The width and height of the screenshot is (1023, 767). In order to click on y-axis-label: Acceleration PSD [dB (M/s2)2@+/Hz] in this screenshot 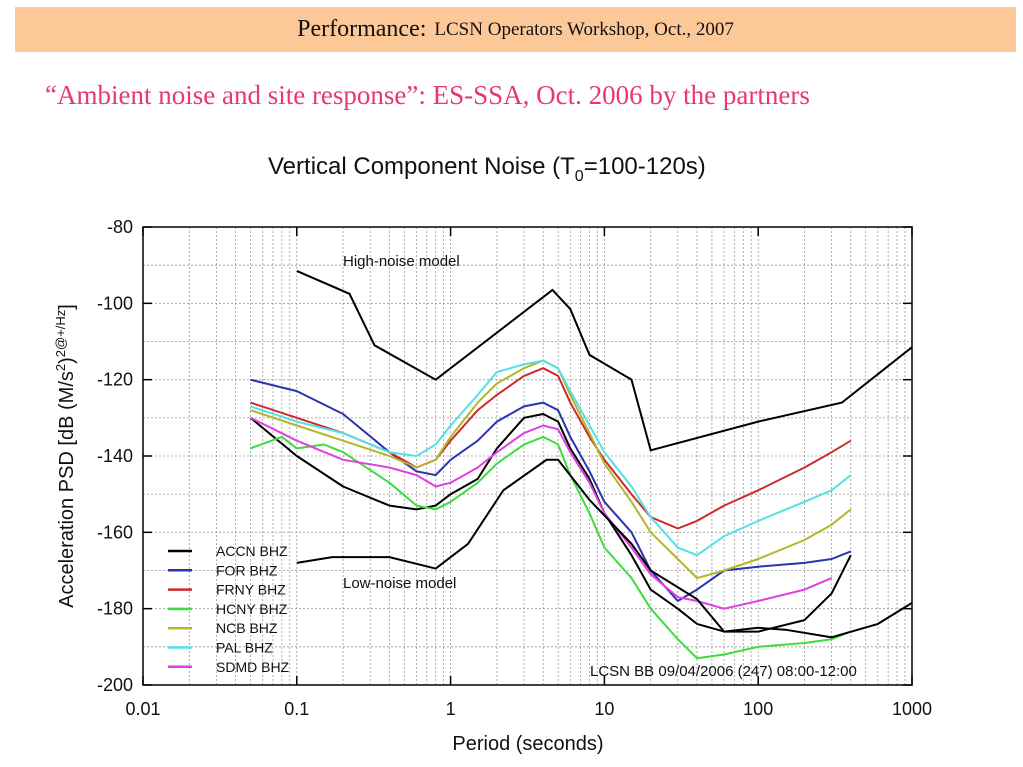, I will do `click(65, 456)`.